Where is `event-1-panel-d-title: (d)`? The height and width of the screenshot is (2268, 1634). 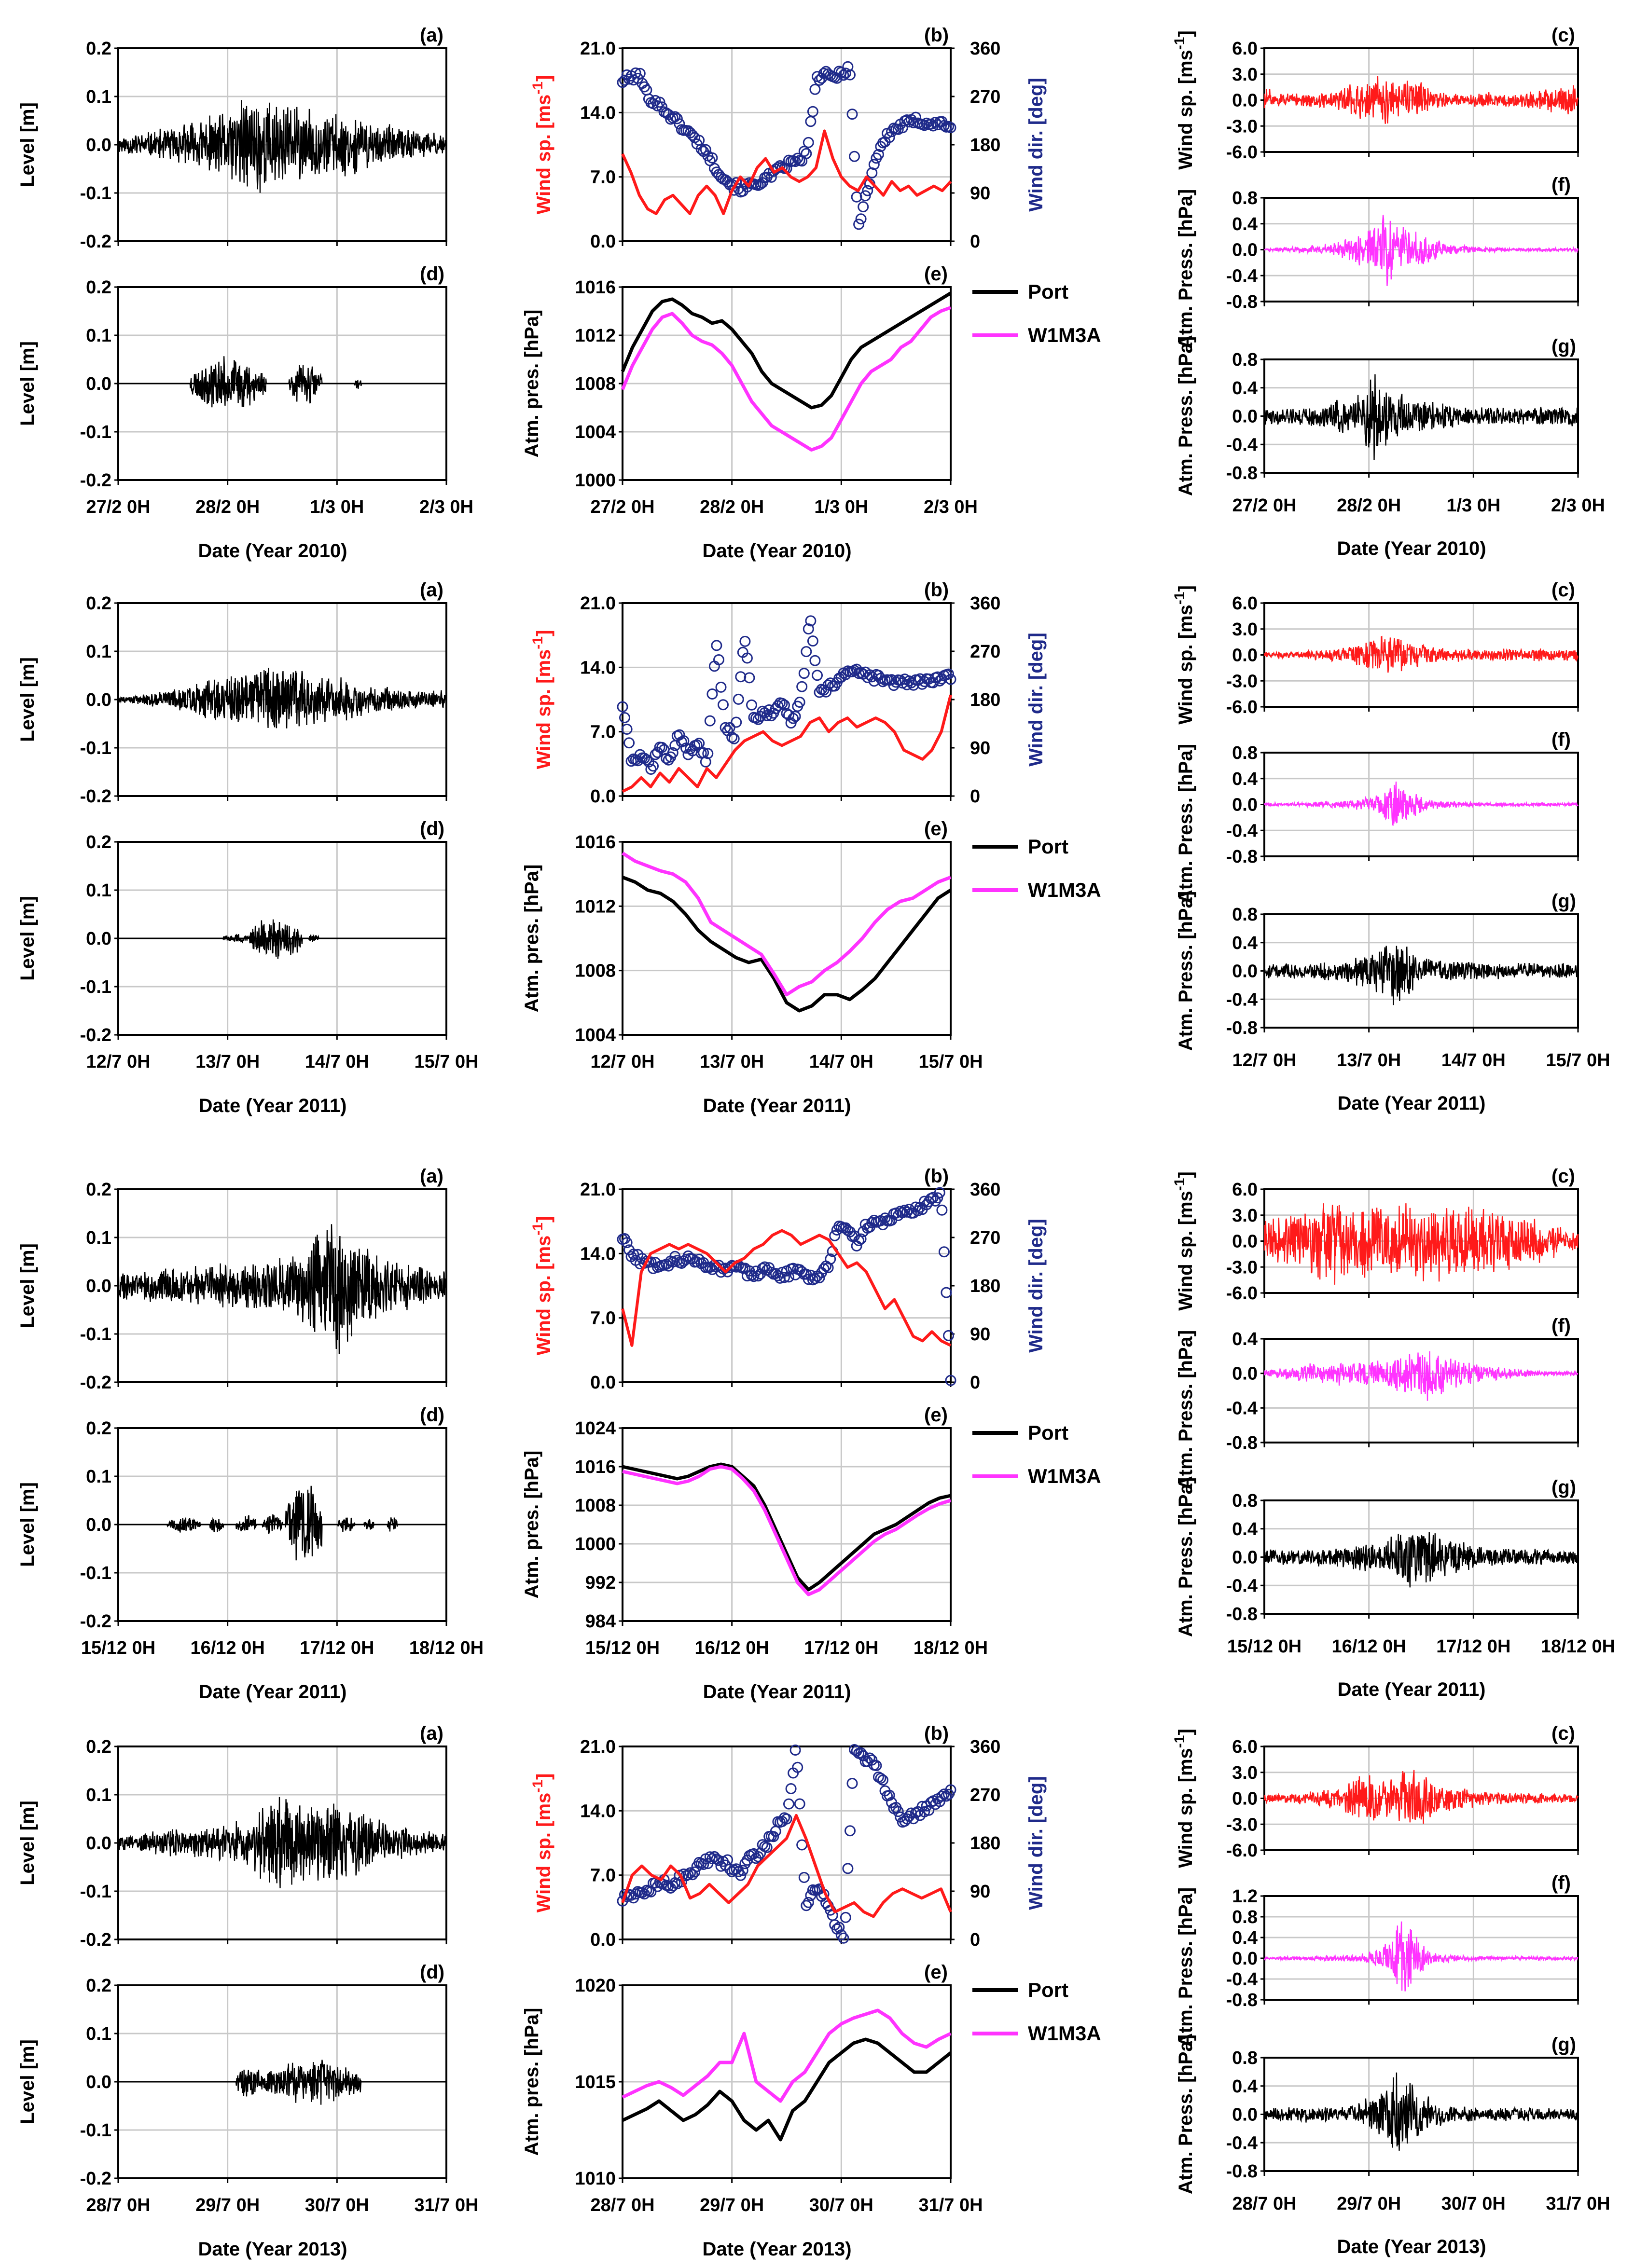
event-1-panel-d-title: (d) is located at coordinates (432, 274).